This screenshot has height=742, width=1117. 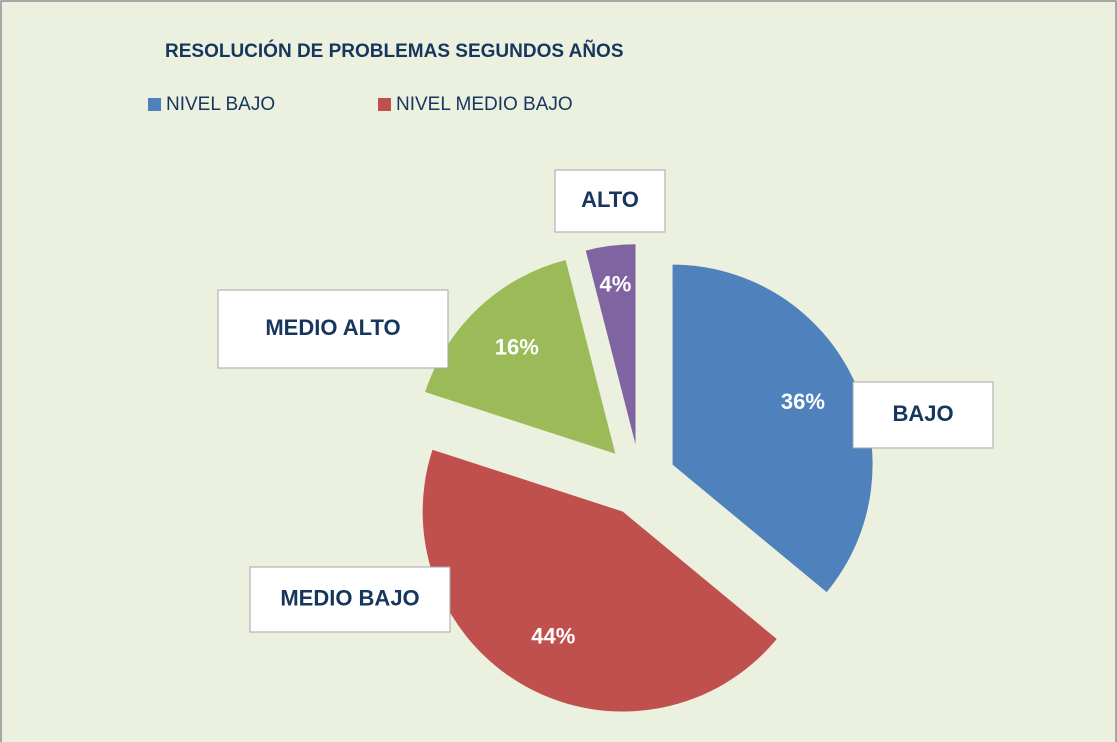 What do you see at coordinates (803, 401) in the screenshot?
I see `value-label: 36%` at bounding box center [803, 401].